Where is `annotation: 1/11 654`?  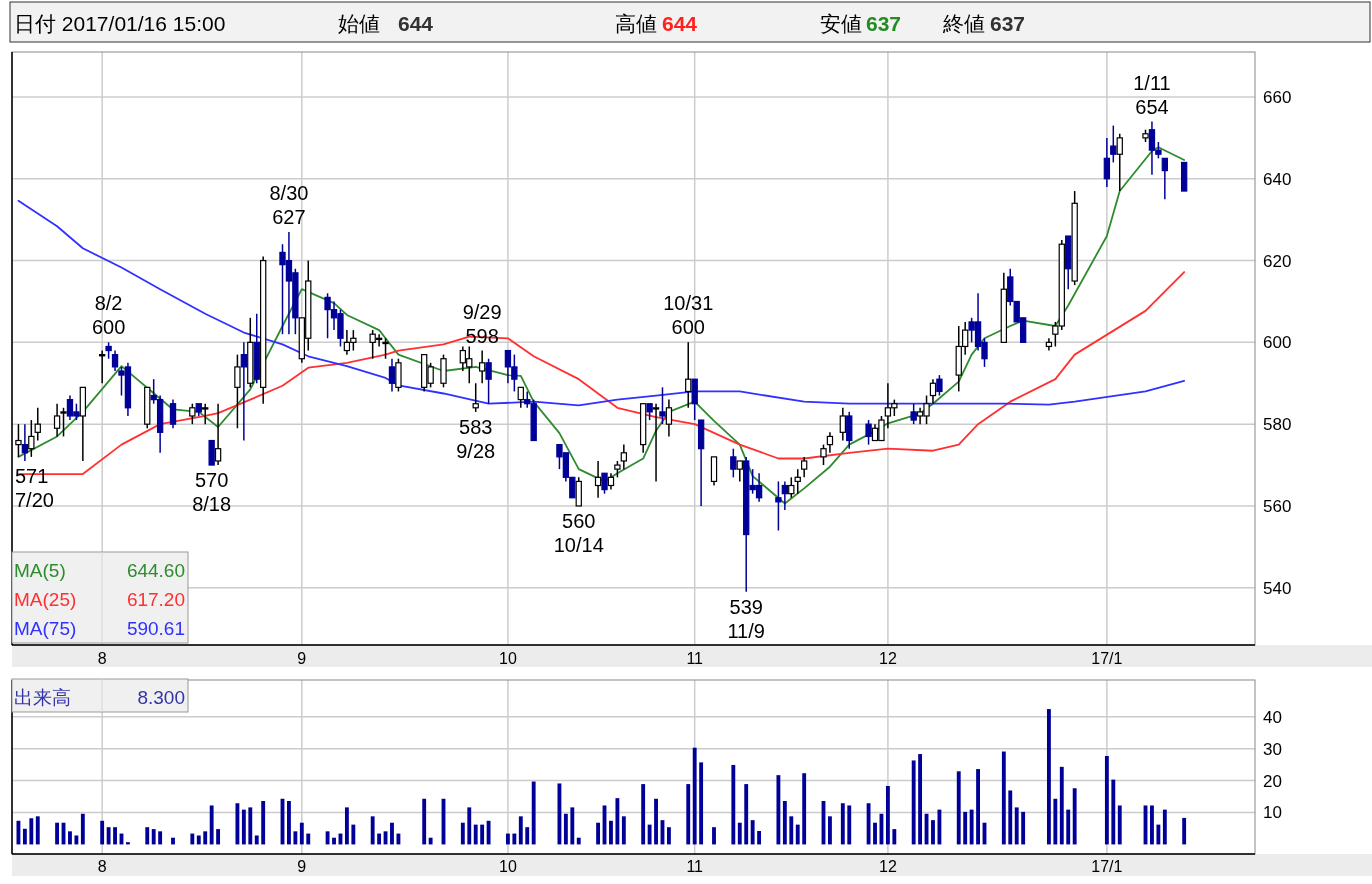 annotation: 1/11 654 is located at coordinates (1152, 94).